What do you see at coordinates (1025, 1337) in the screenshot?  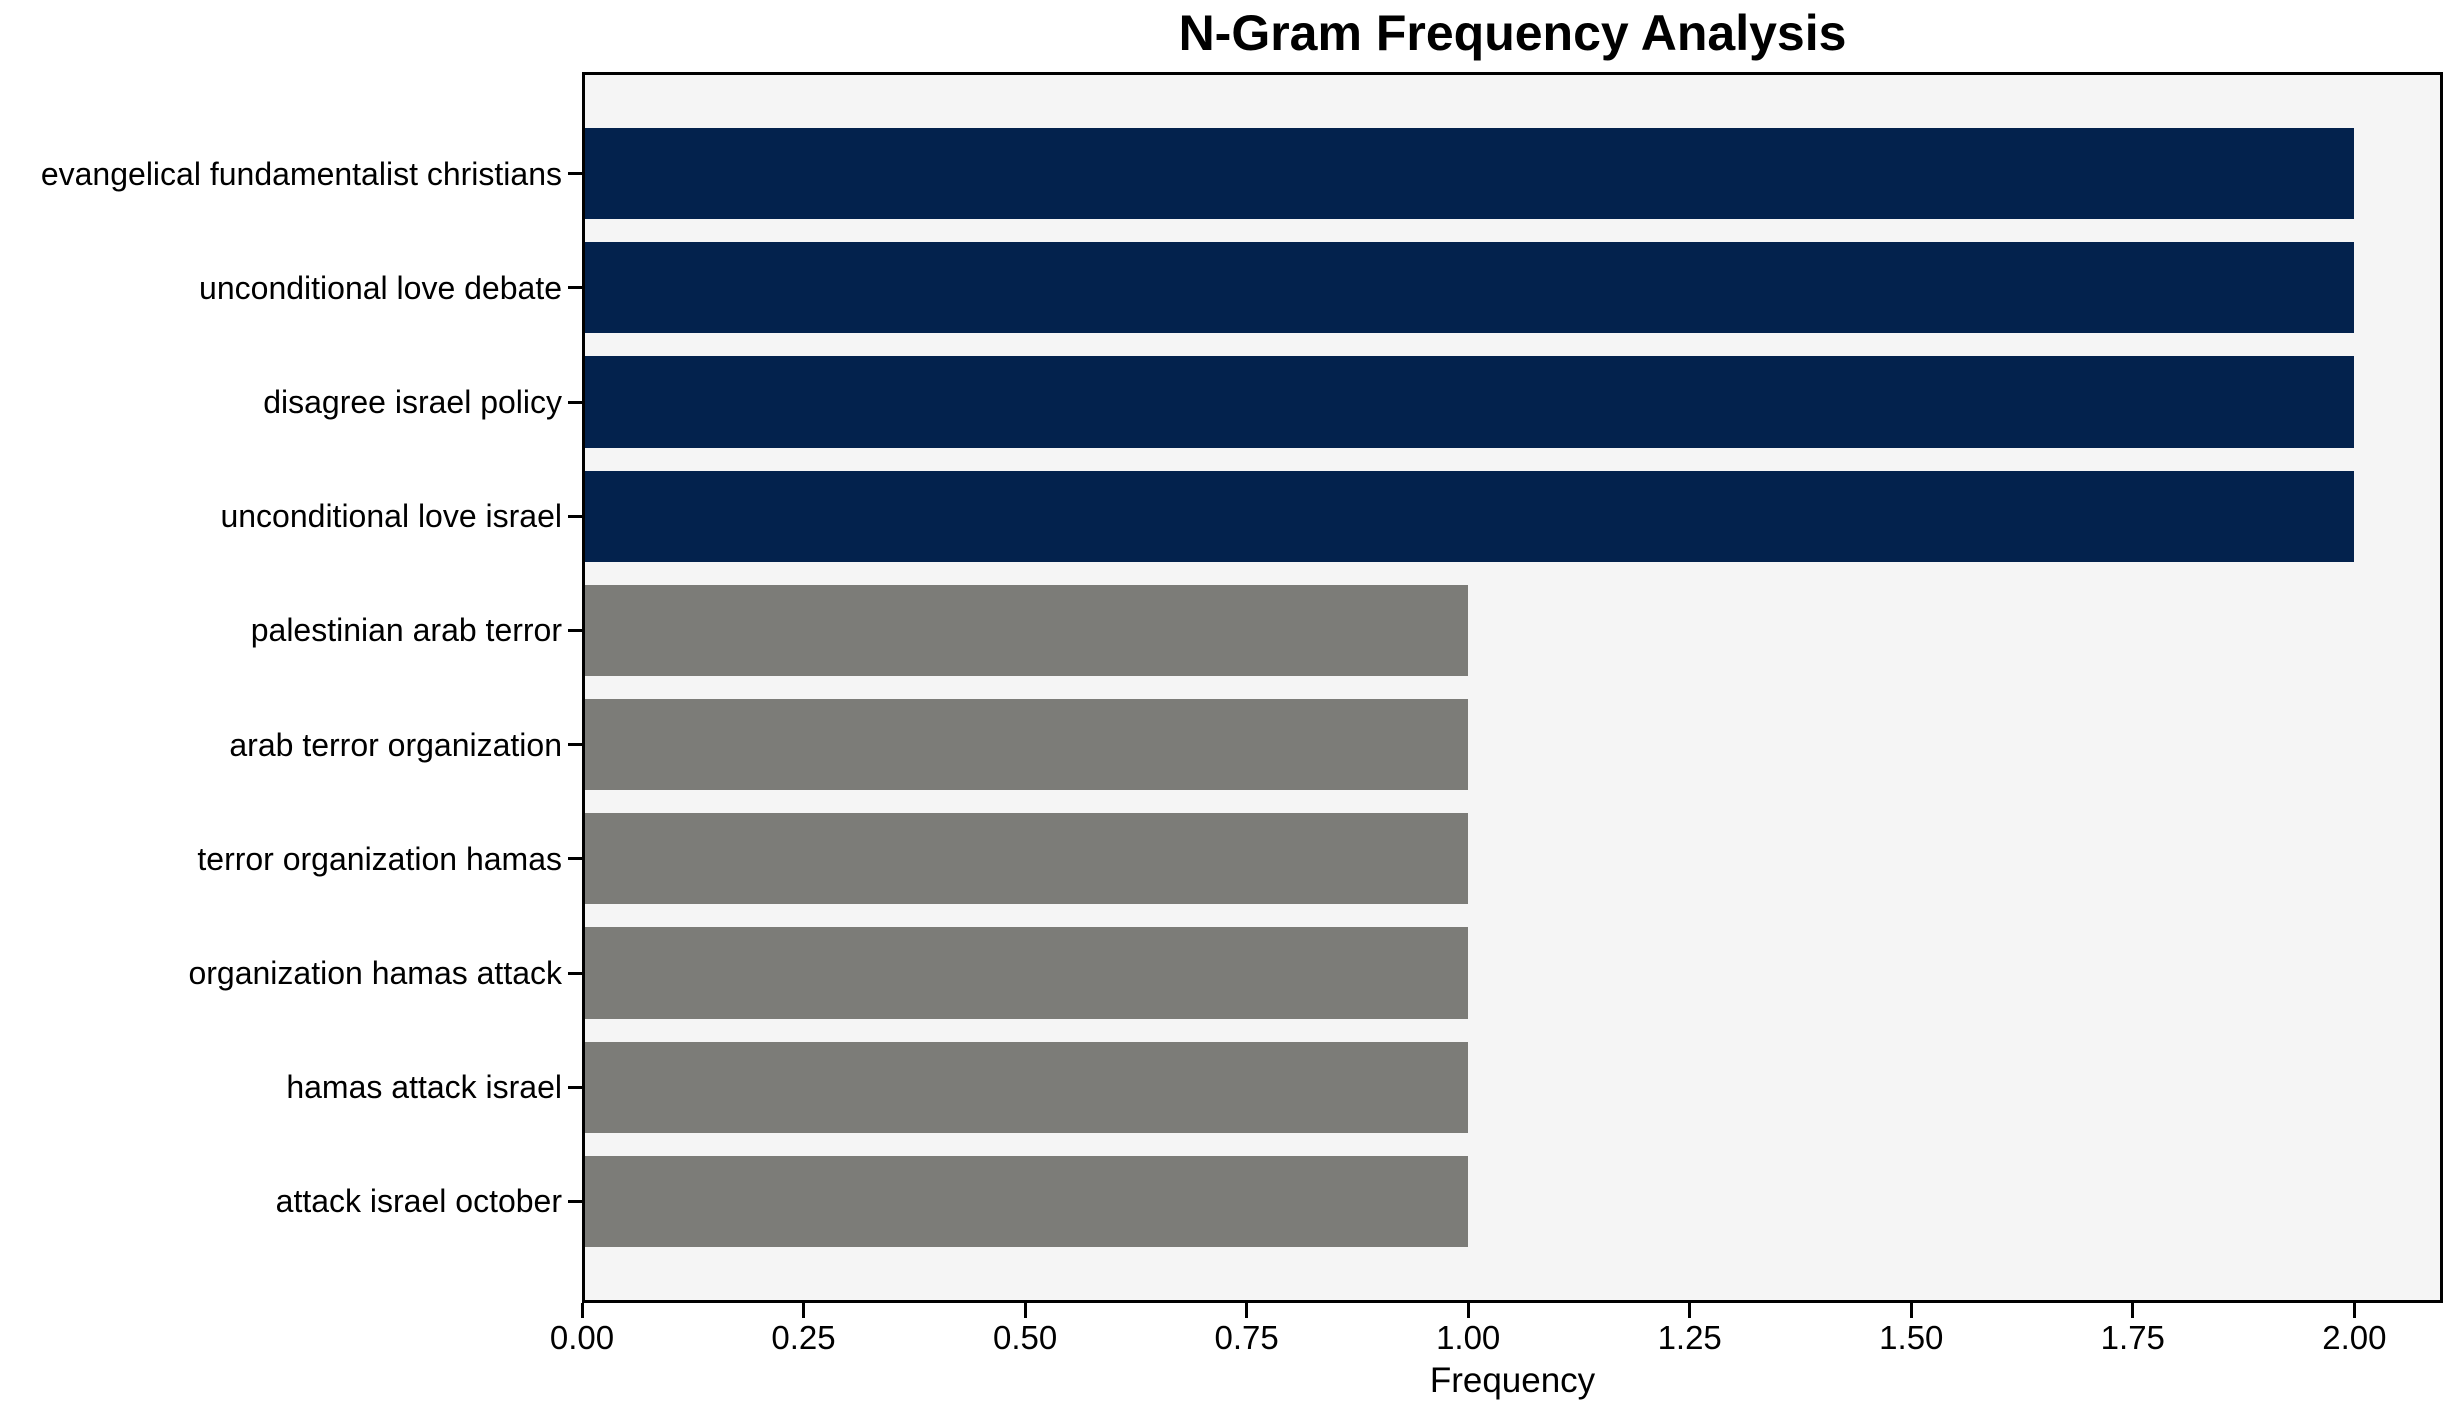 I see `x-tick-label: 0.50` at bounding box center [1025, 1337].